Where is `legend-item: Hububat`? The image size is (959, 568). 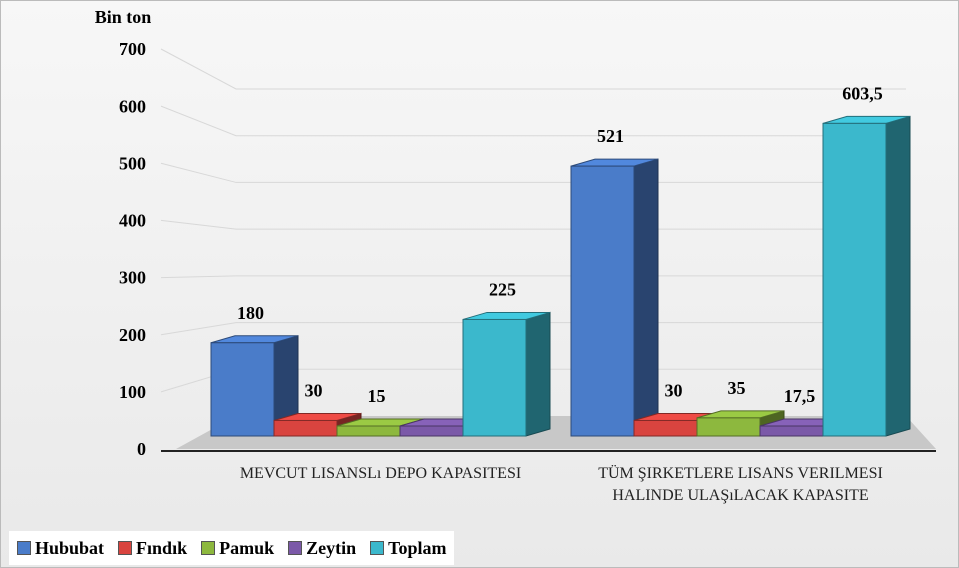 legend-item: Hububat is located at coordinates (60, 548).